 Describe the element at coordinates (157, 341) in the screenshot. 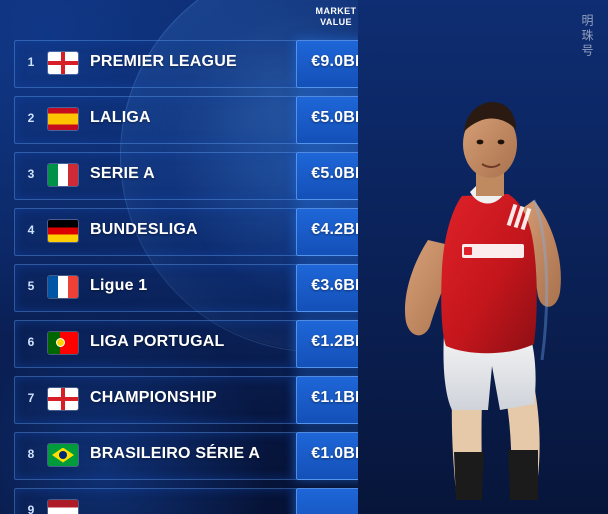

I see `league-name: LIGA PORTUGAL` at that location.